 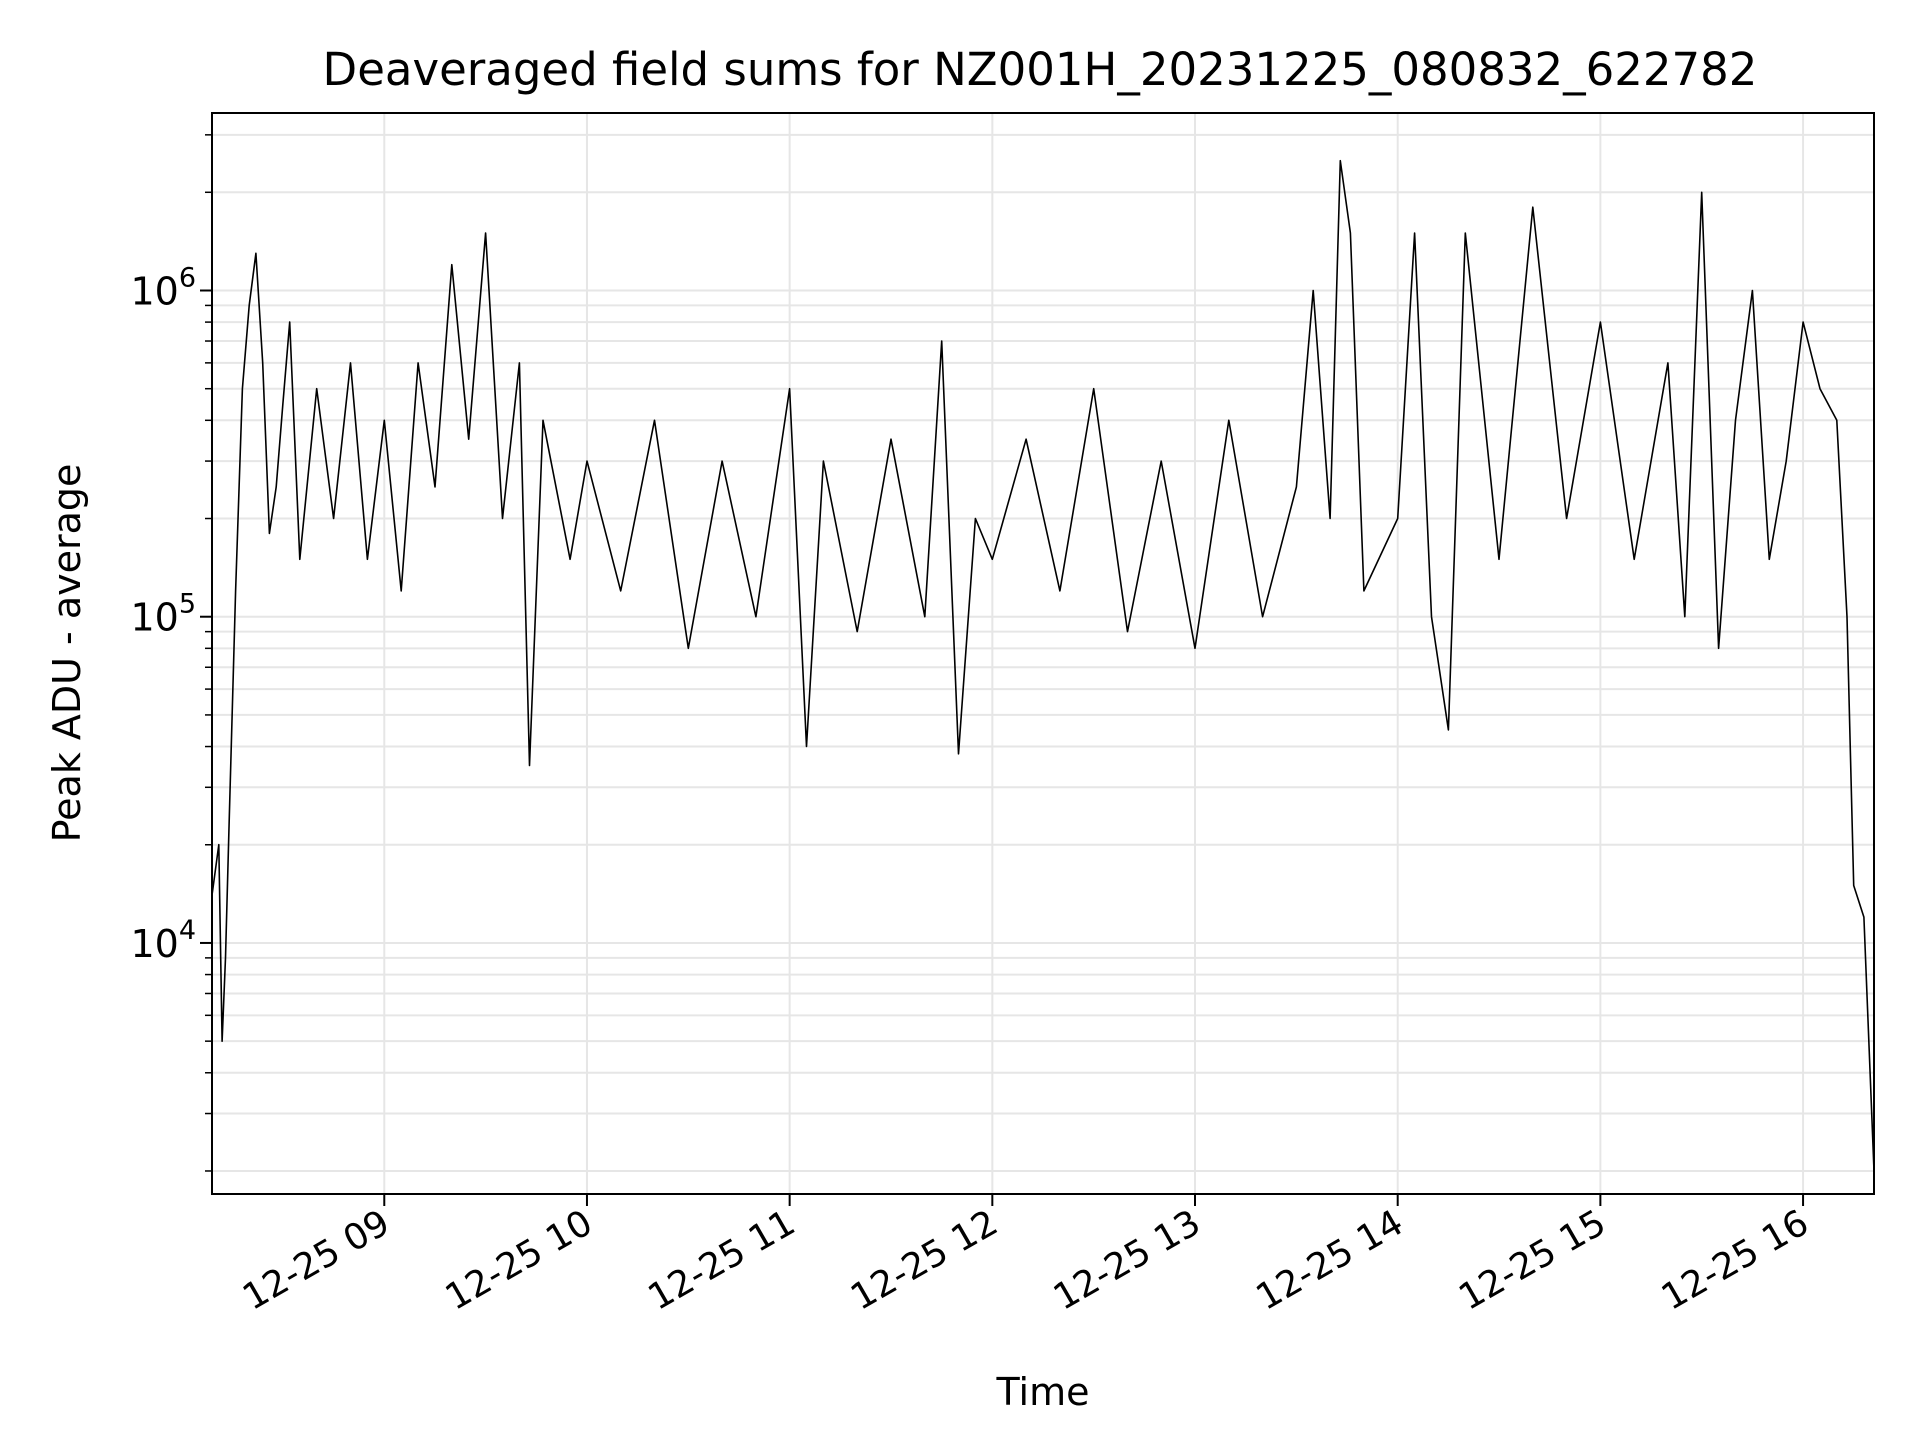 What do you see at coordinates (163, 614) in the screenshot?
I see `y-tick-label: 10⁵` at bounding box center [163, 614].